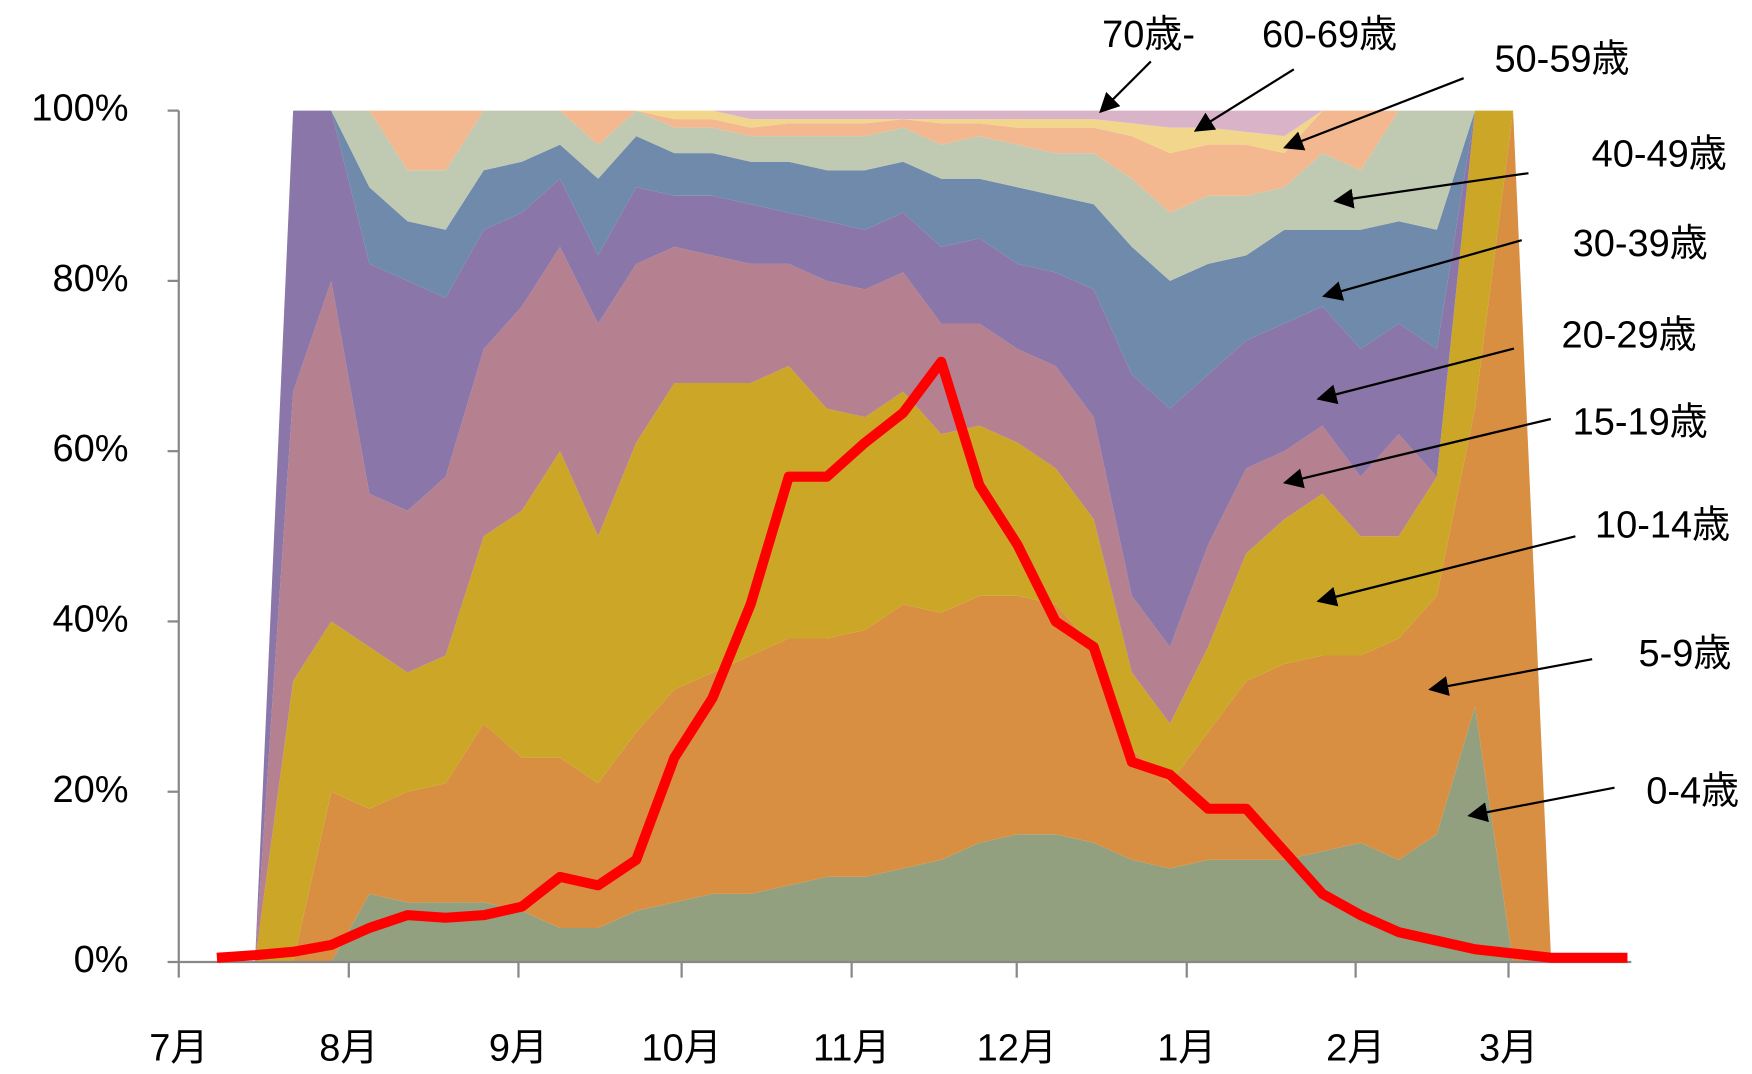 The height and width of the screenshot is (1074, 1752). Describe the element at coordinates (1640, 423) in the screenshot. I see `series-label: 15-19歳` at that location.